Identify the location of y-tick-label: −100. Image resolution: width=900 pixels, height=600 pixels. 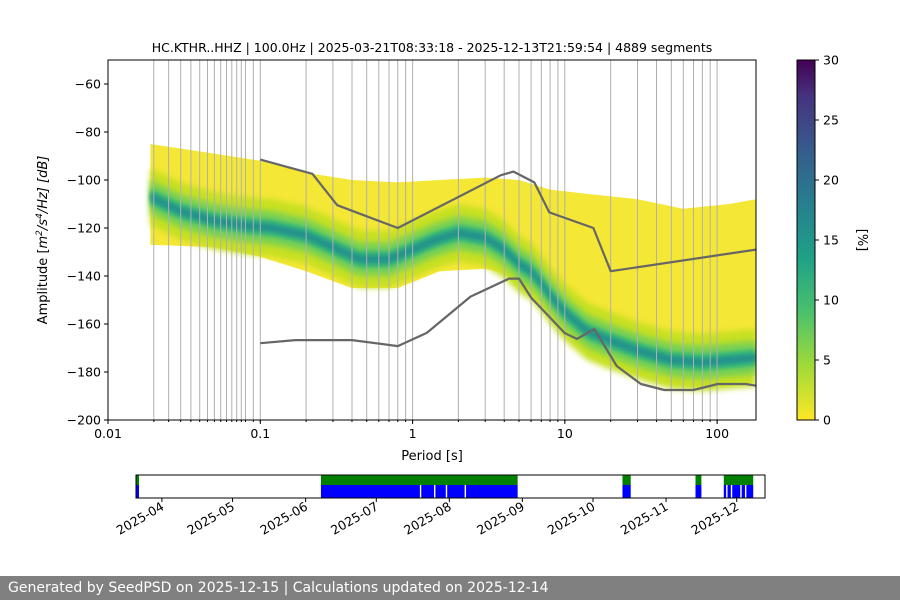
(84, 180).